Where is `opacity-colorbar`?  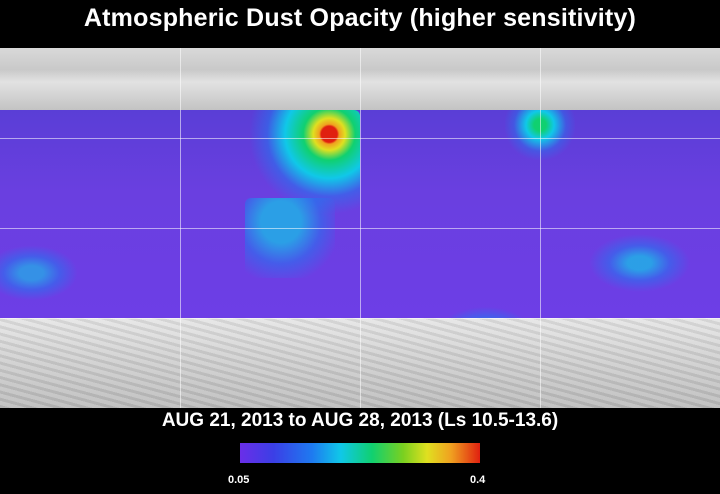 opacity-colorbar is located at coordinates (360, 453).